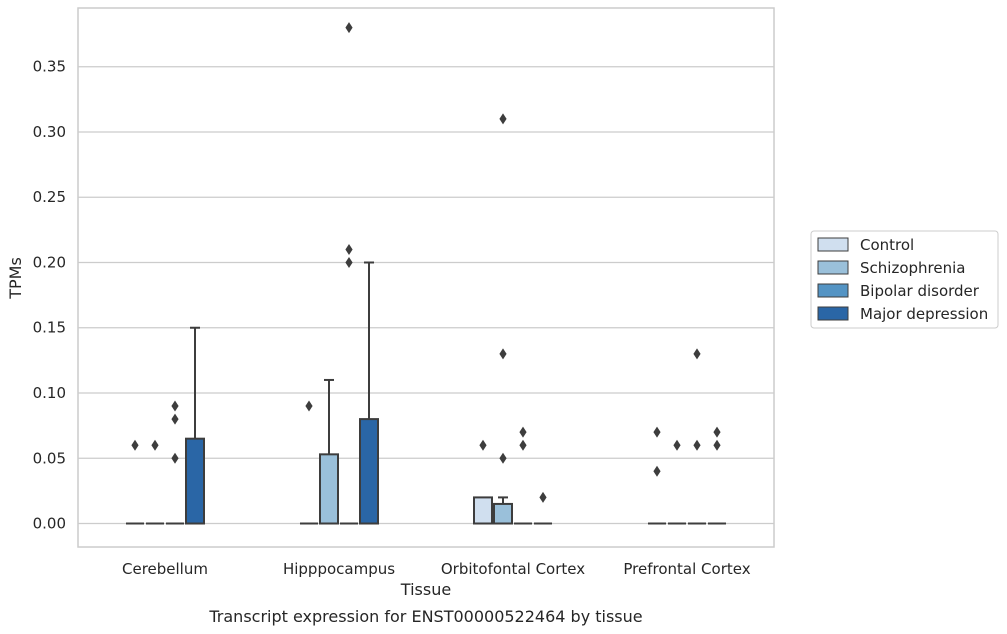  I want to click on x-tick-label: Orbitofontal Cortex, so click(513, 569).